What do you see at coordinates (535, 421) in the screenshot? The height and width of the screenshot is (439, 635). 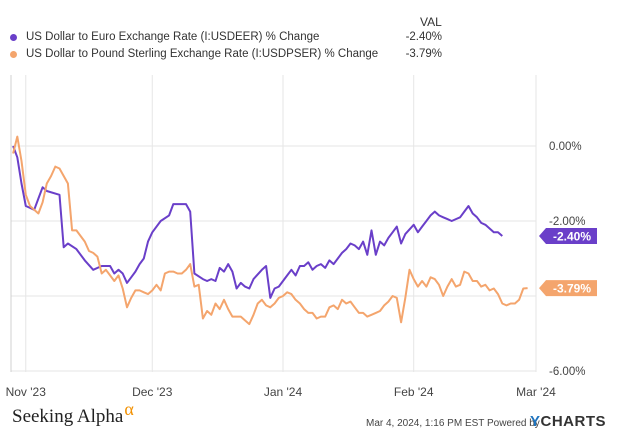 I see `ycharts-y: Y` at bounding box center [535, 421].